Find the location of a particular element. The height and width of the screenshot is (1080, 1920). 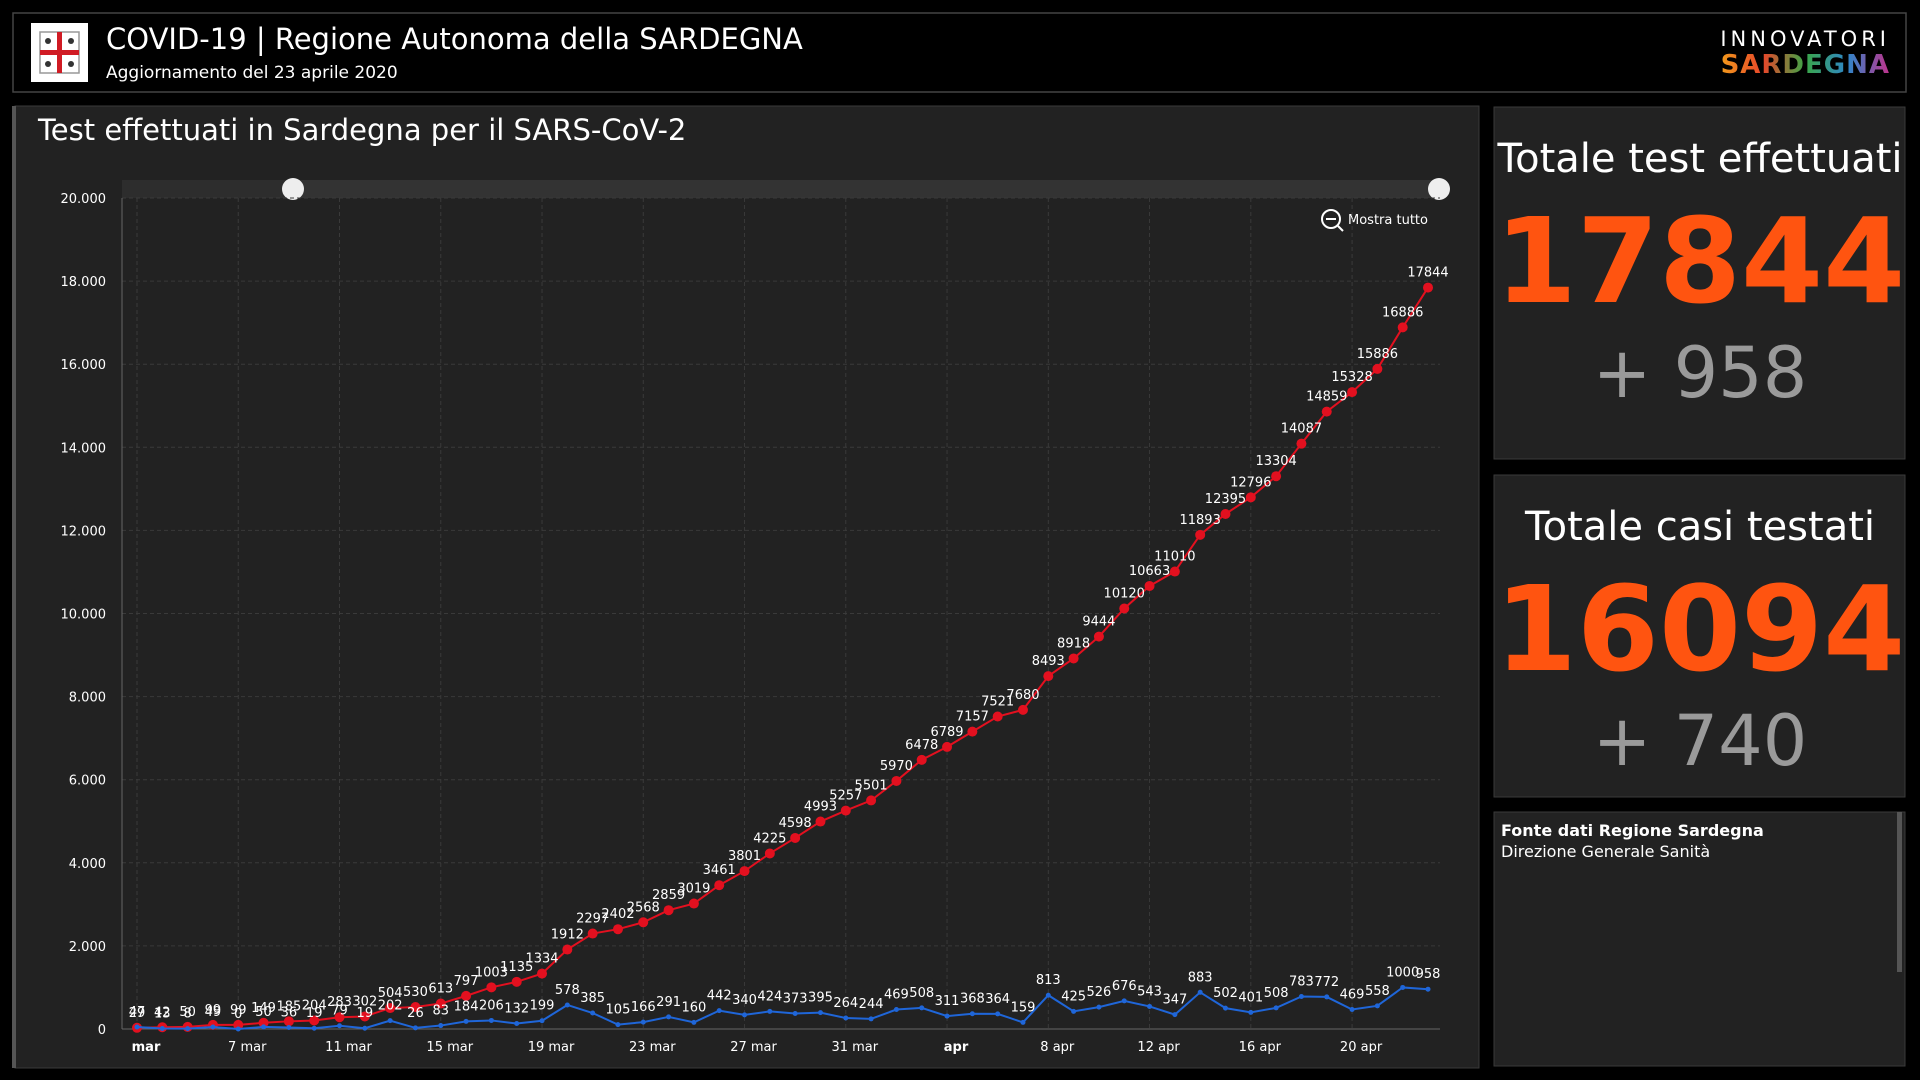

data-label: 11893 is located at coordinates (1199, 520).